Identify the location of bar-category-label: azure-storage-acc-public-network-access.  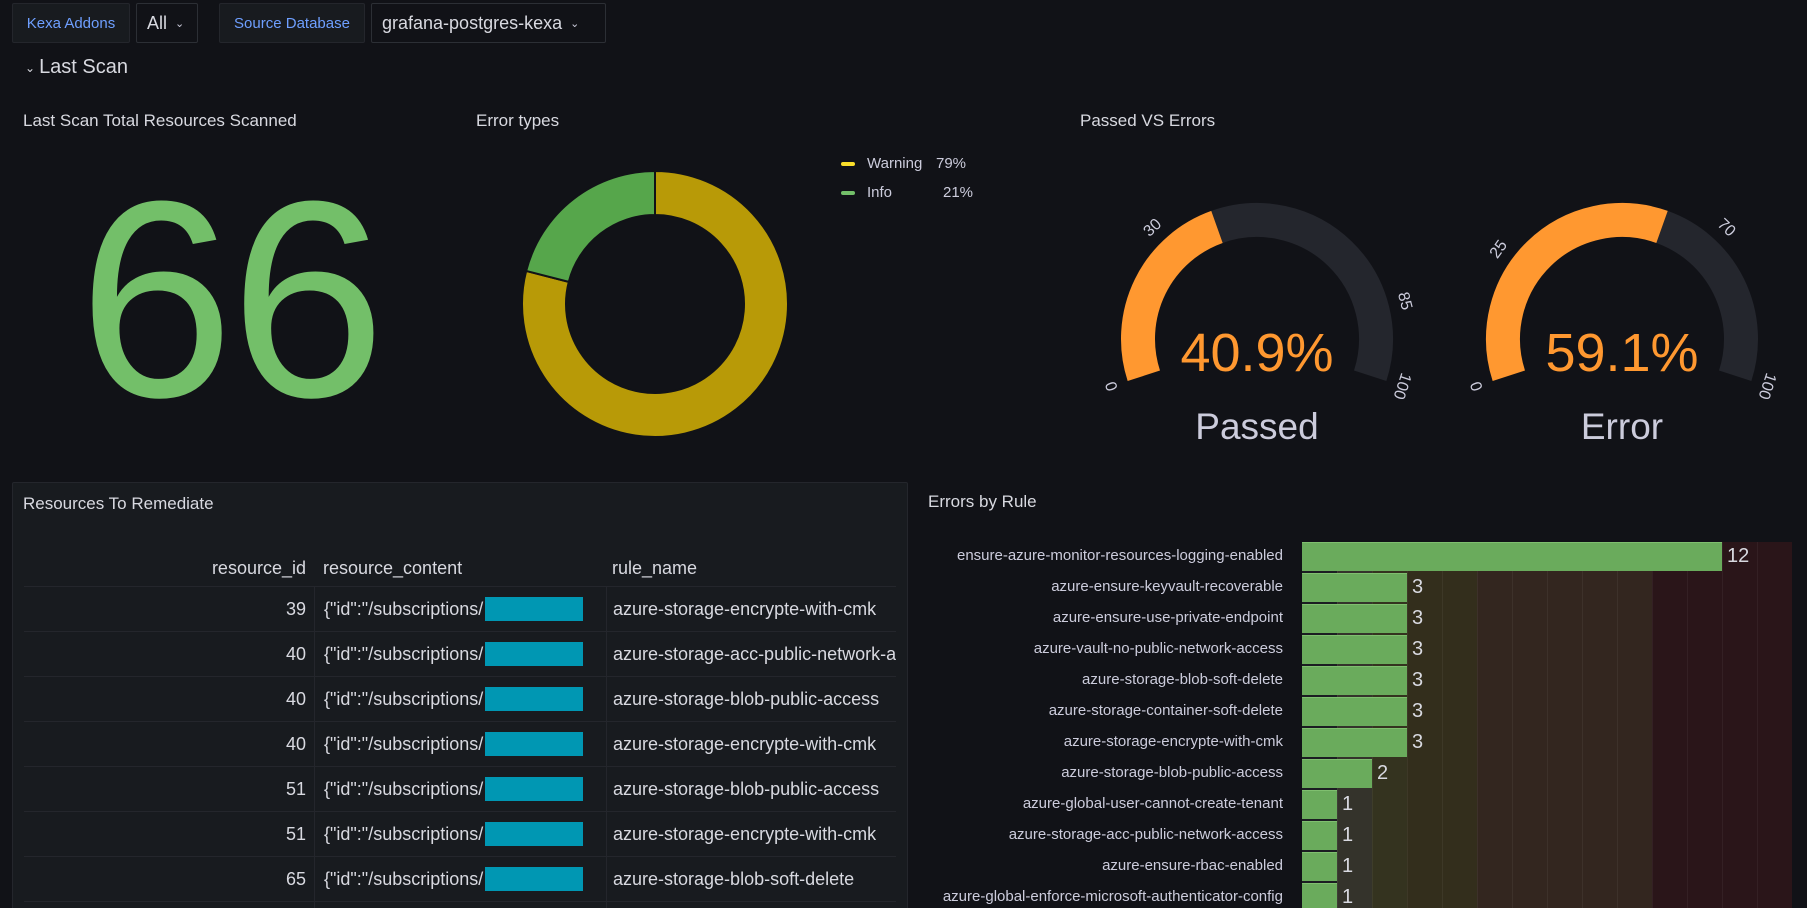
(1145, 834).